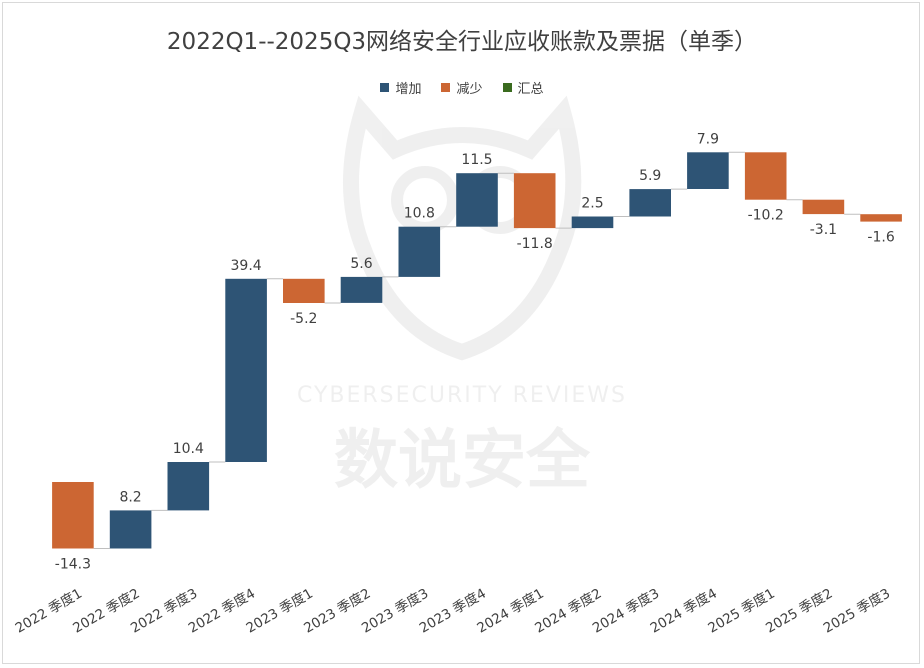  I want to click on data-label: 2.5, so click(592, 204).